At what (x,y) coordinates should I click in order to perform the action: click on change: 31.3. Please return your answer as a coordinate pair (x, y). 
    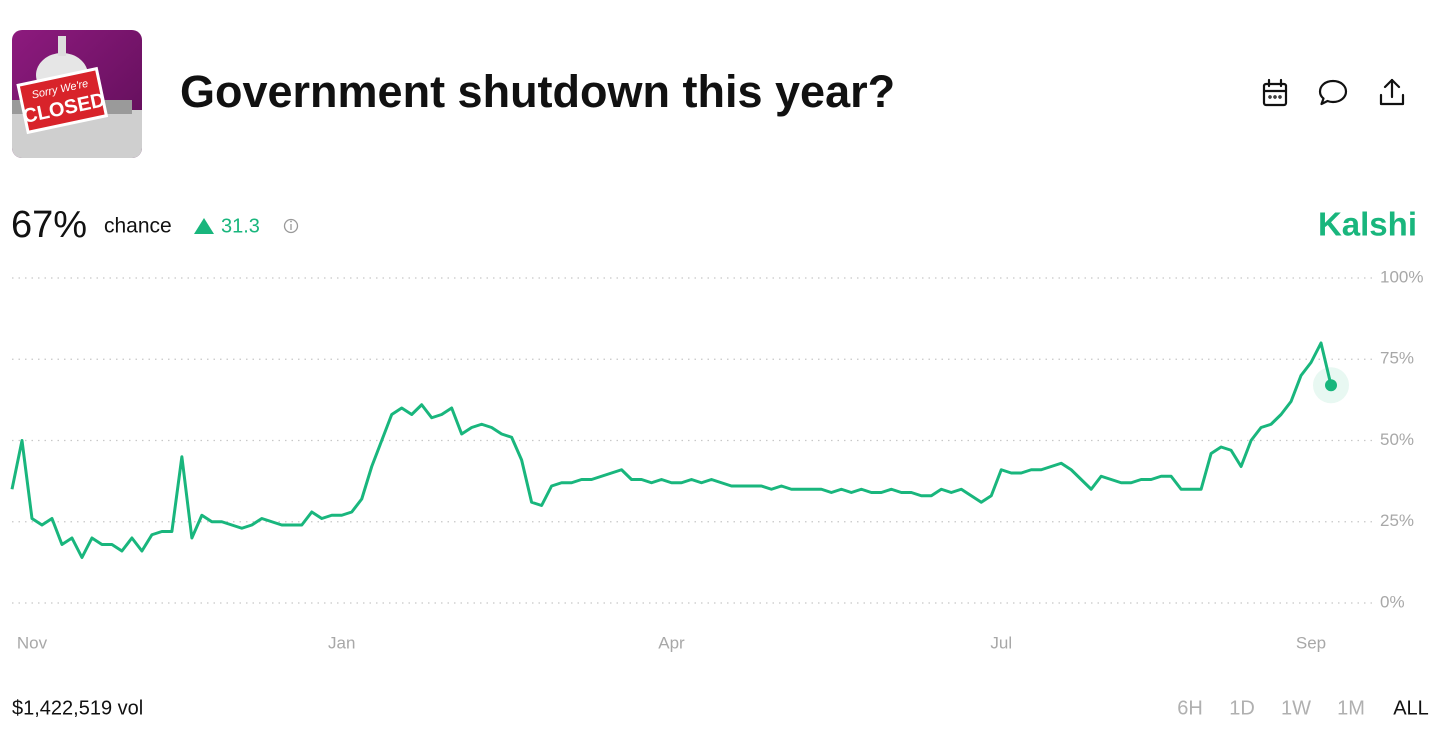
    Looking at the image, I should click on (240, 226).